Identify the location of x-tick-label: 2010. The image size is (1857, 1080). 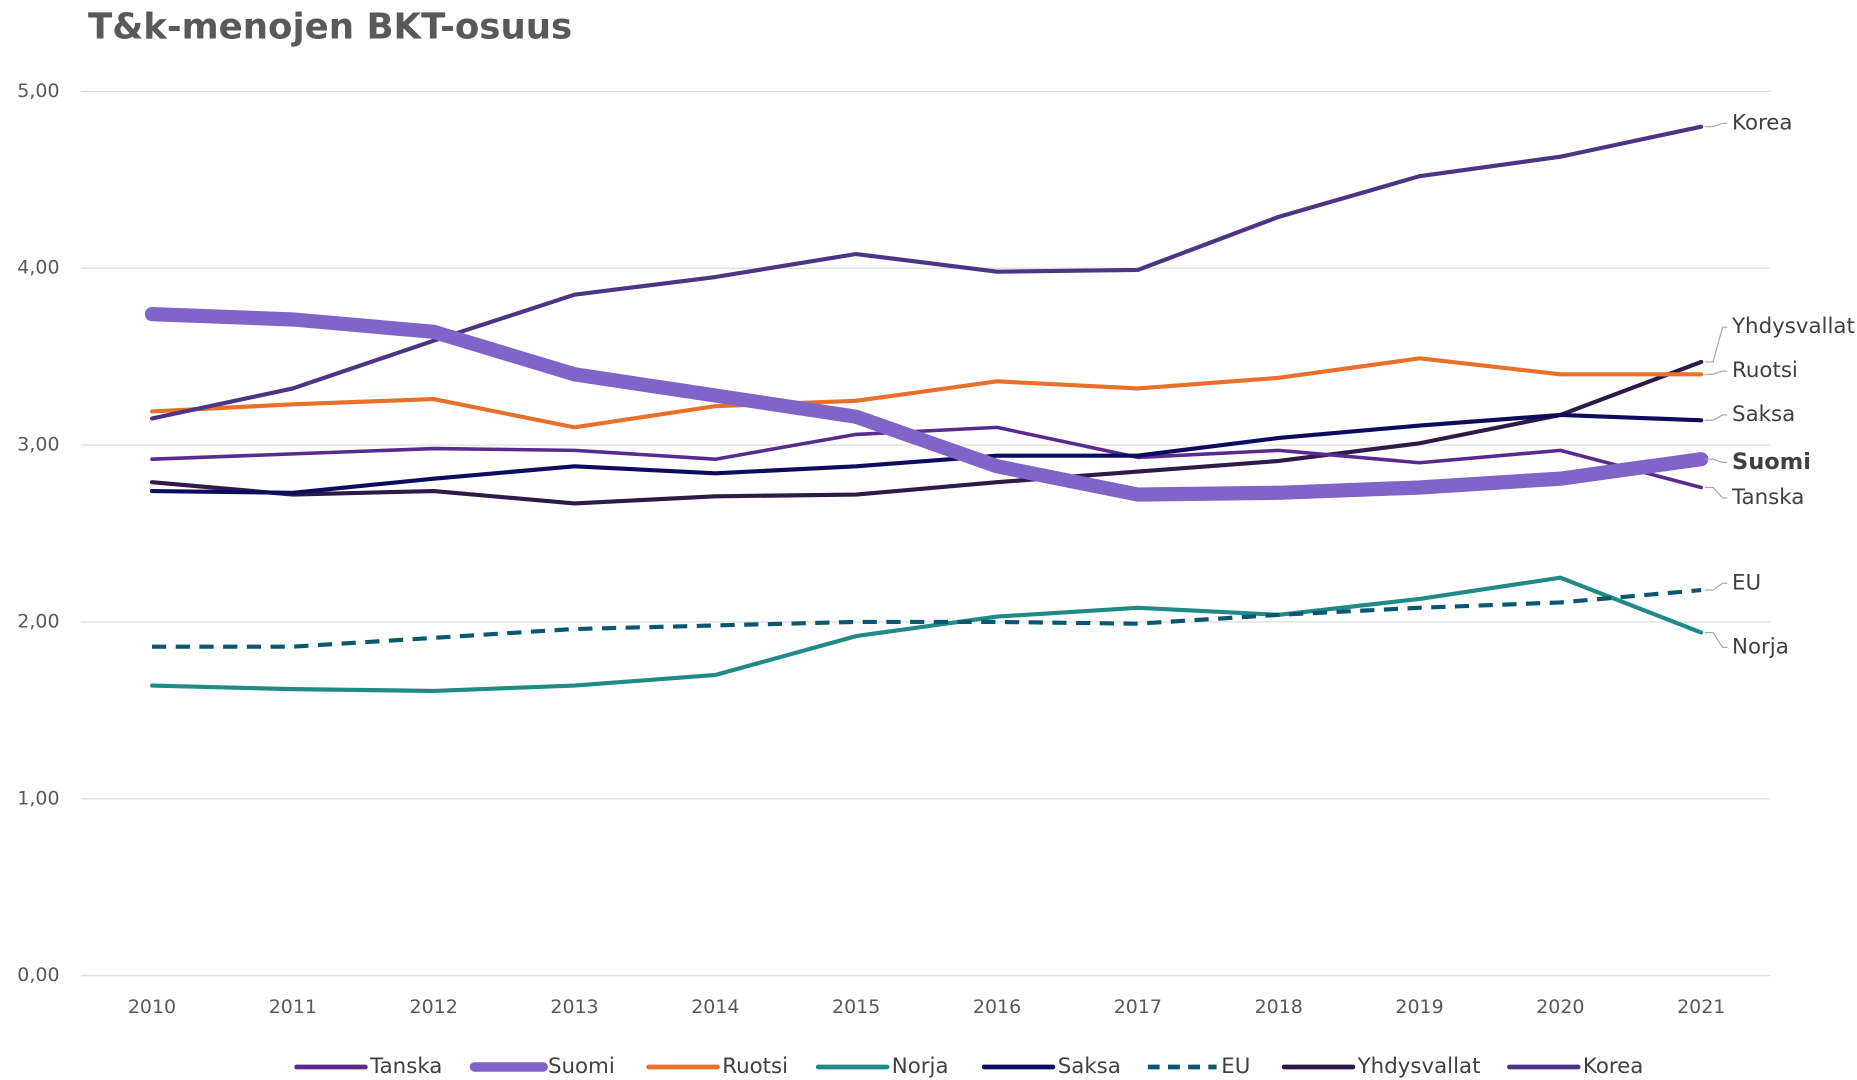
(152, 1007).